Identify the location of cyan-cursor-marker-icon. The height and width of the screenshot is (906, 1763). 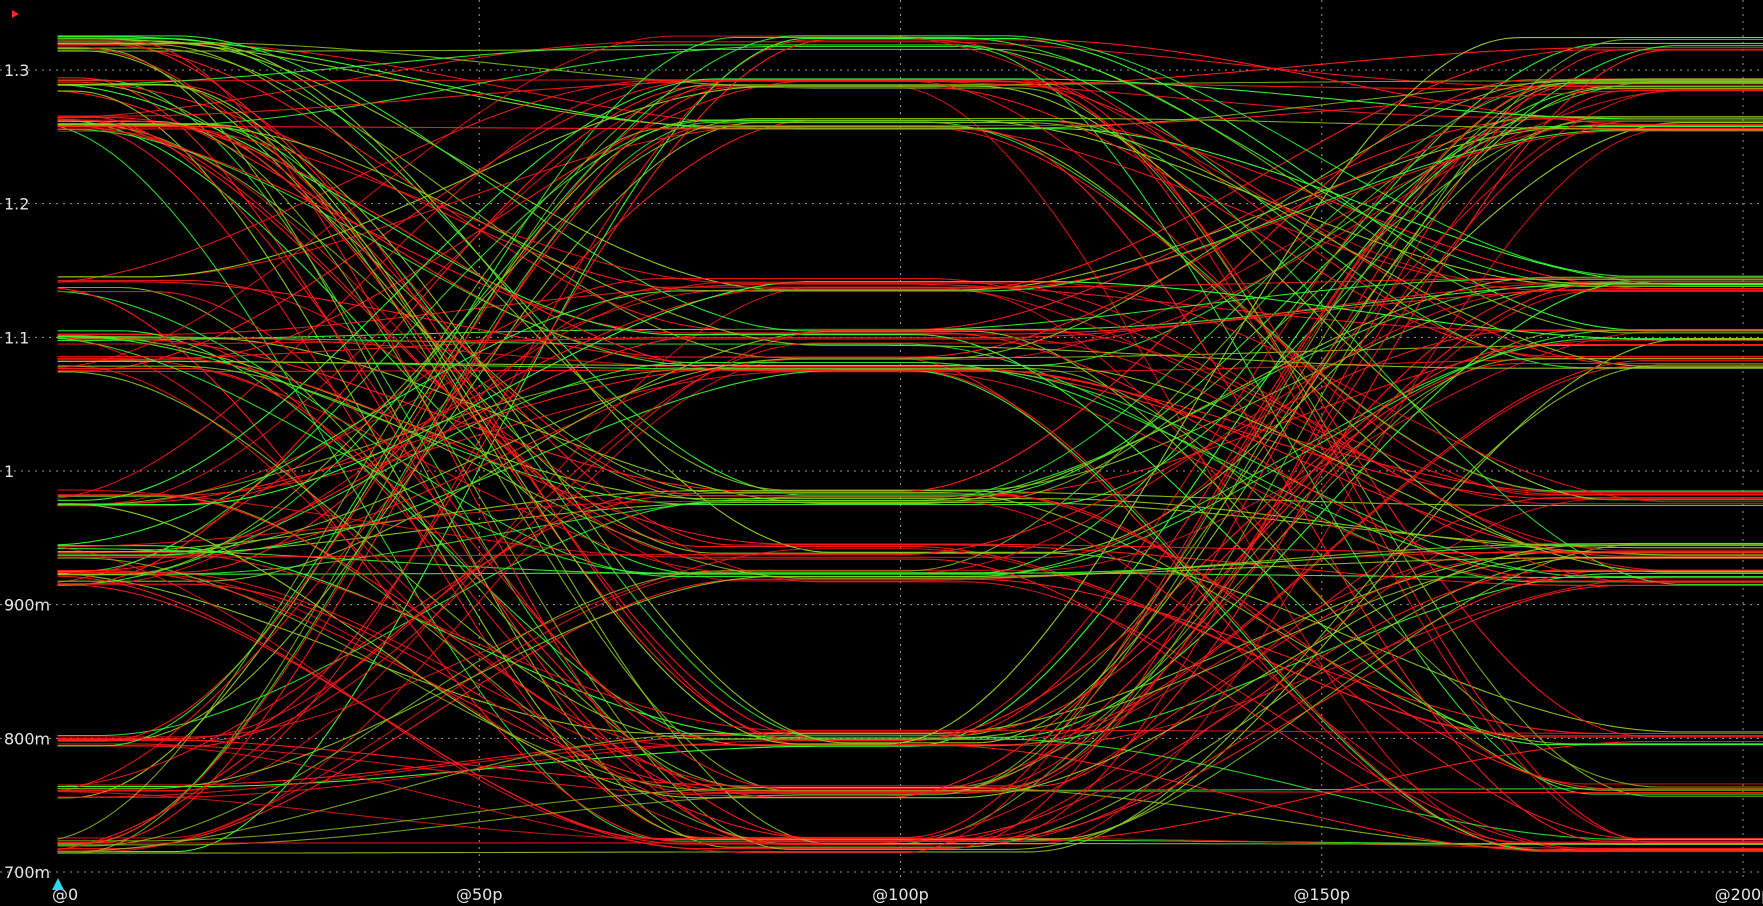
(58, 884).